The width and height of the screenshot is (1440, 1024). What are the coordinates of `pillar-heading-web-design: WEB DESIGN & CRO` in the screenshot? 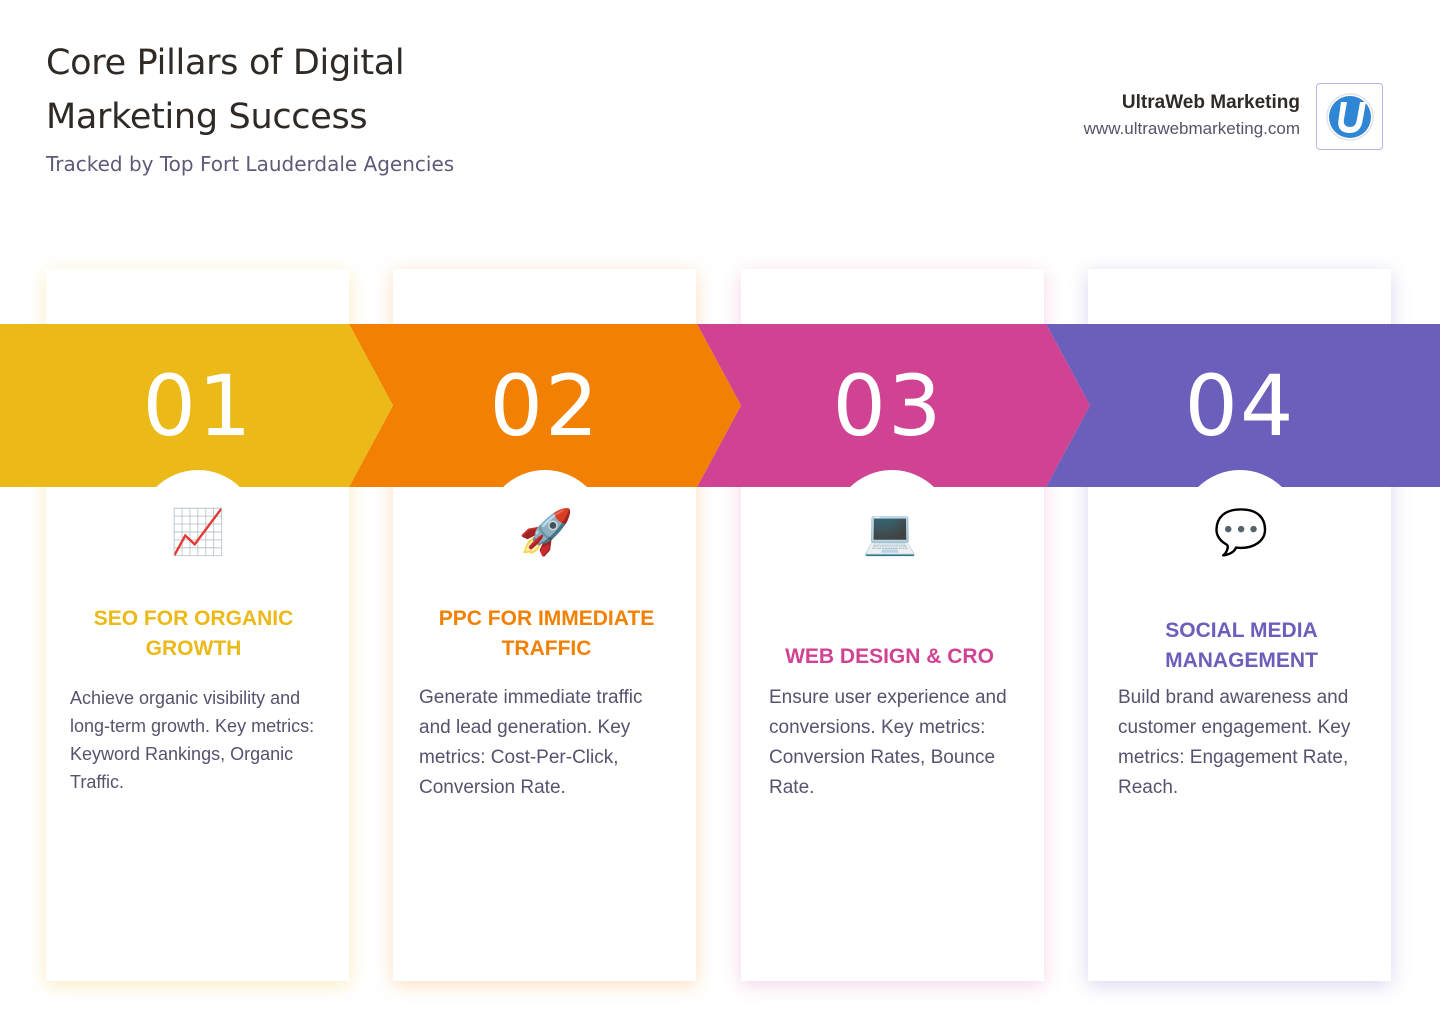 It's located at (889, 656).